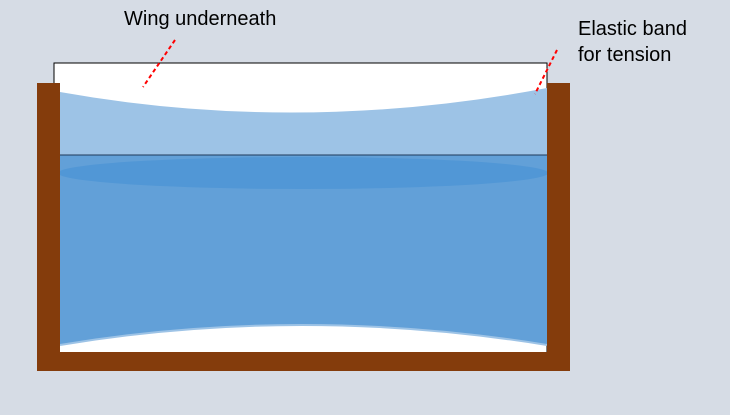 The height and width of the screenshot is (415, 730). What do you see at coordinates (303, 335) in the screenshot?
I see `sheet-bottom-edge` at bounding box center [303, 335].